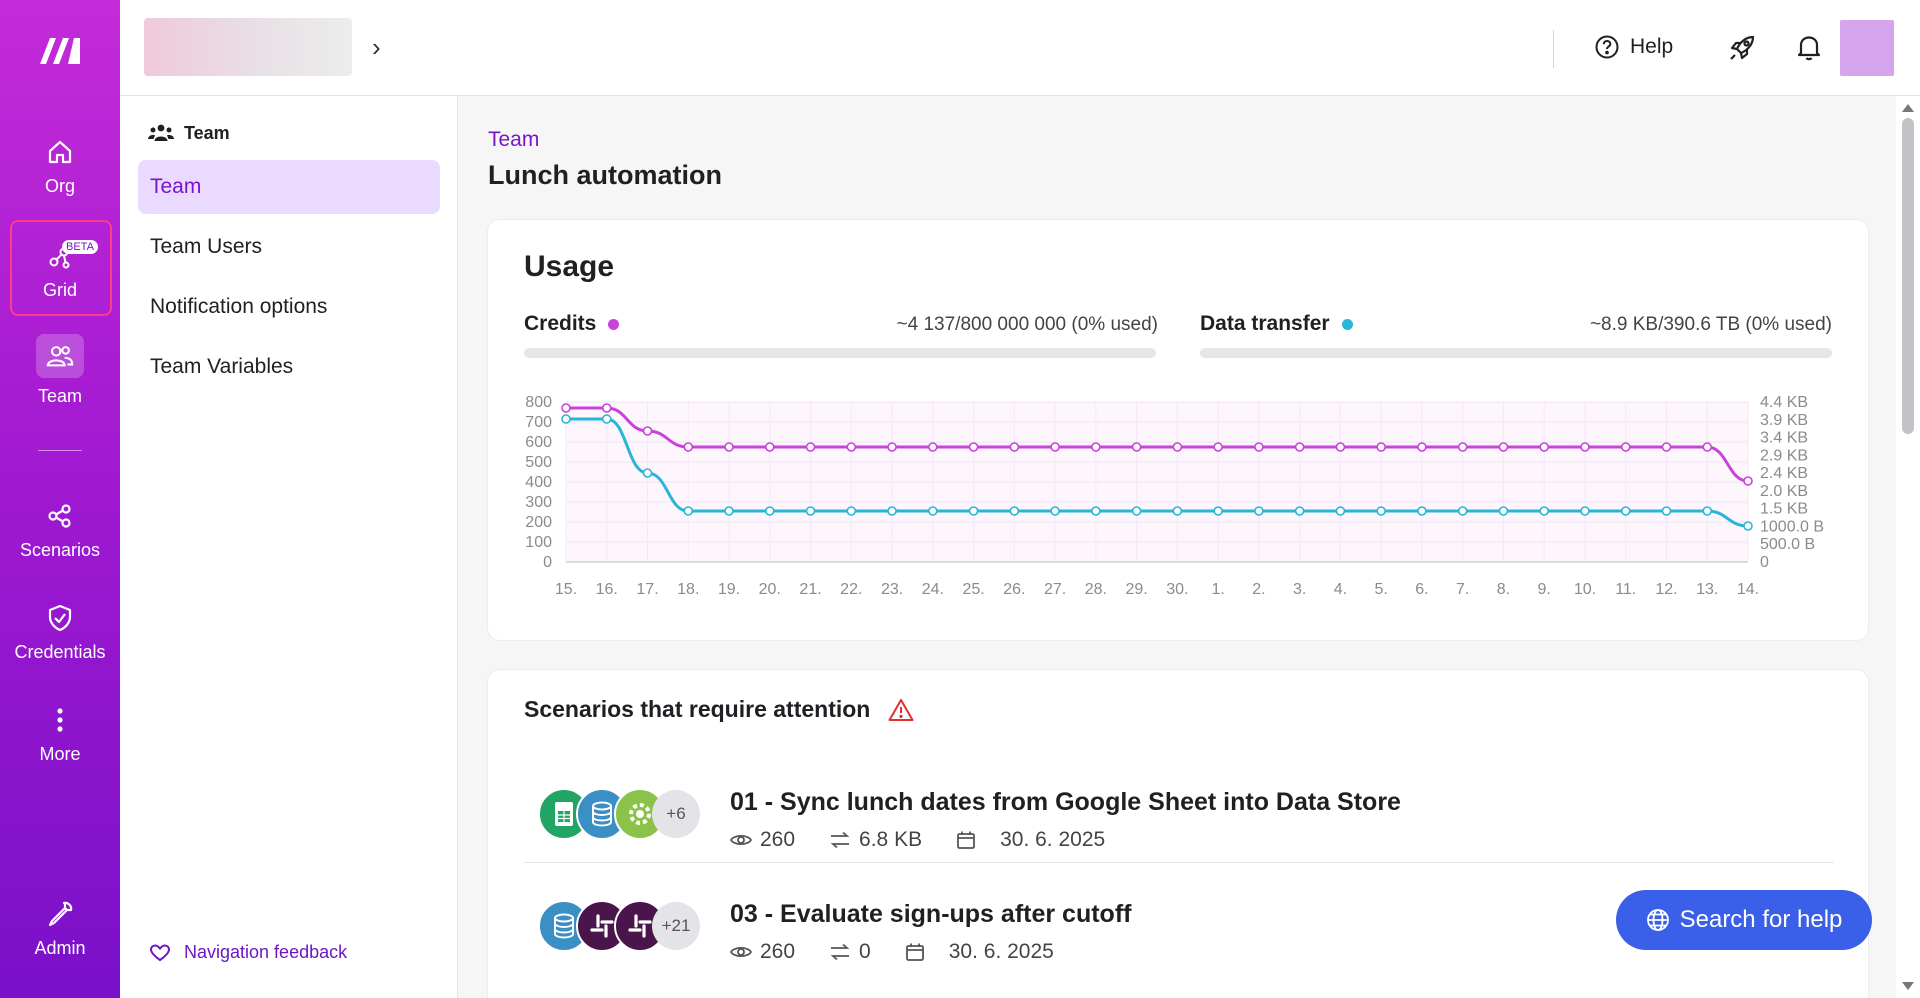 The width and height of the screenshot is (1920, 998). I want to click on more-apps-count: +21, so click(676, 926).